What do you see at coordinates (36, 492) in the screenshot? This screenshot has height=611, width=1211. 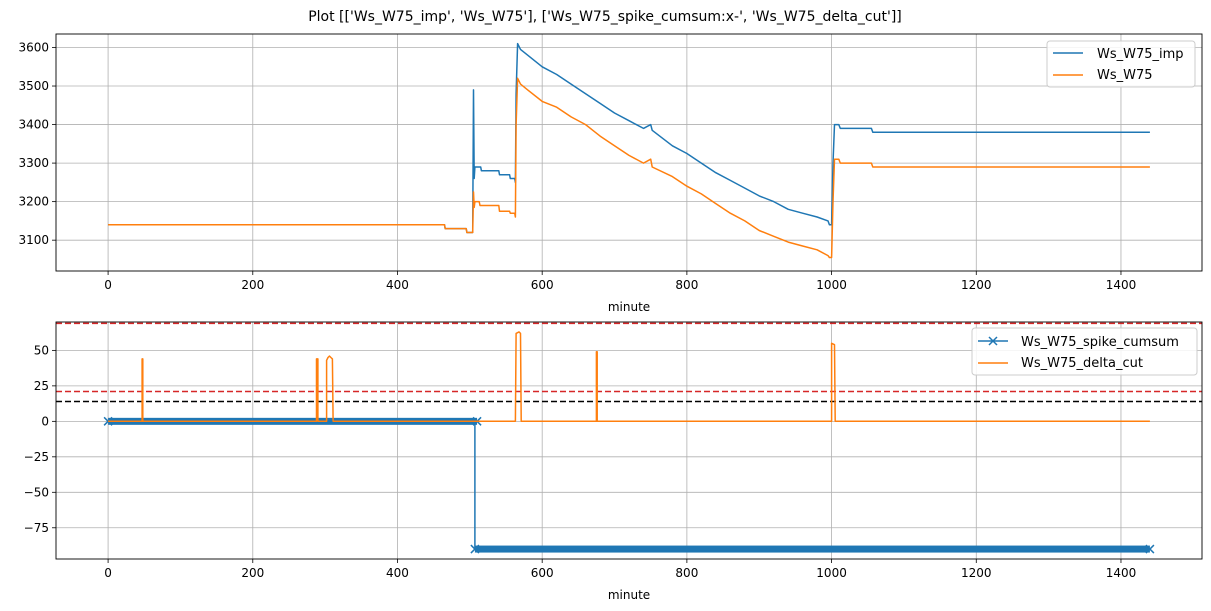 I see `y-tick-label: −50` at bounding box center [36, 492].